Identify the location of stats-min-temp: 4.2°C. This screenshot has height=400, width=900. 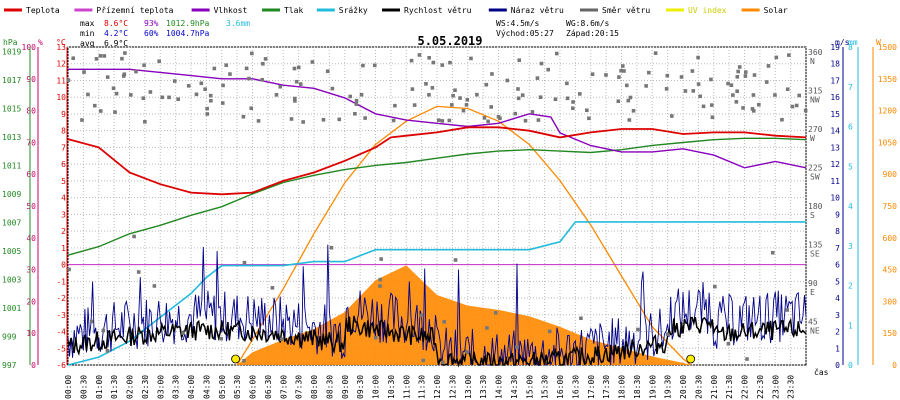
(116, 33).